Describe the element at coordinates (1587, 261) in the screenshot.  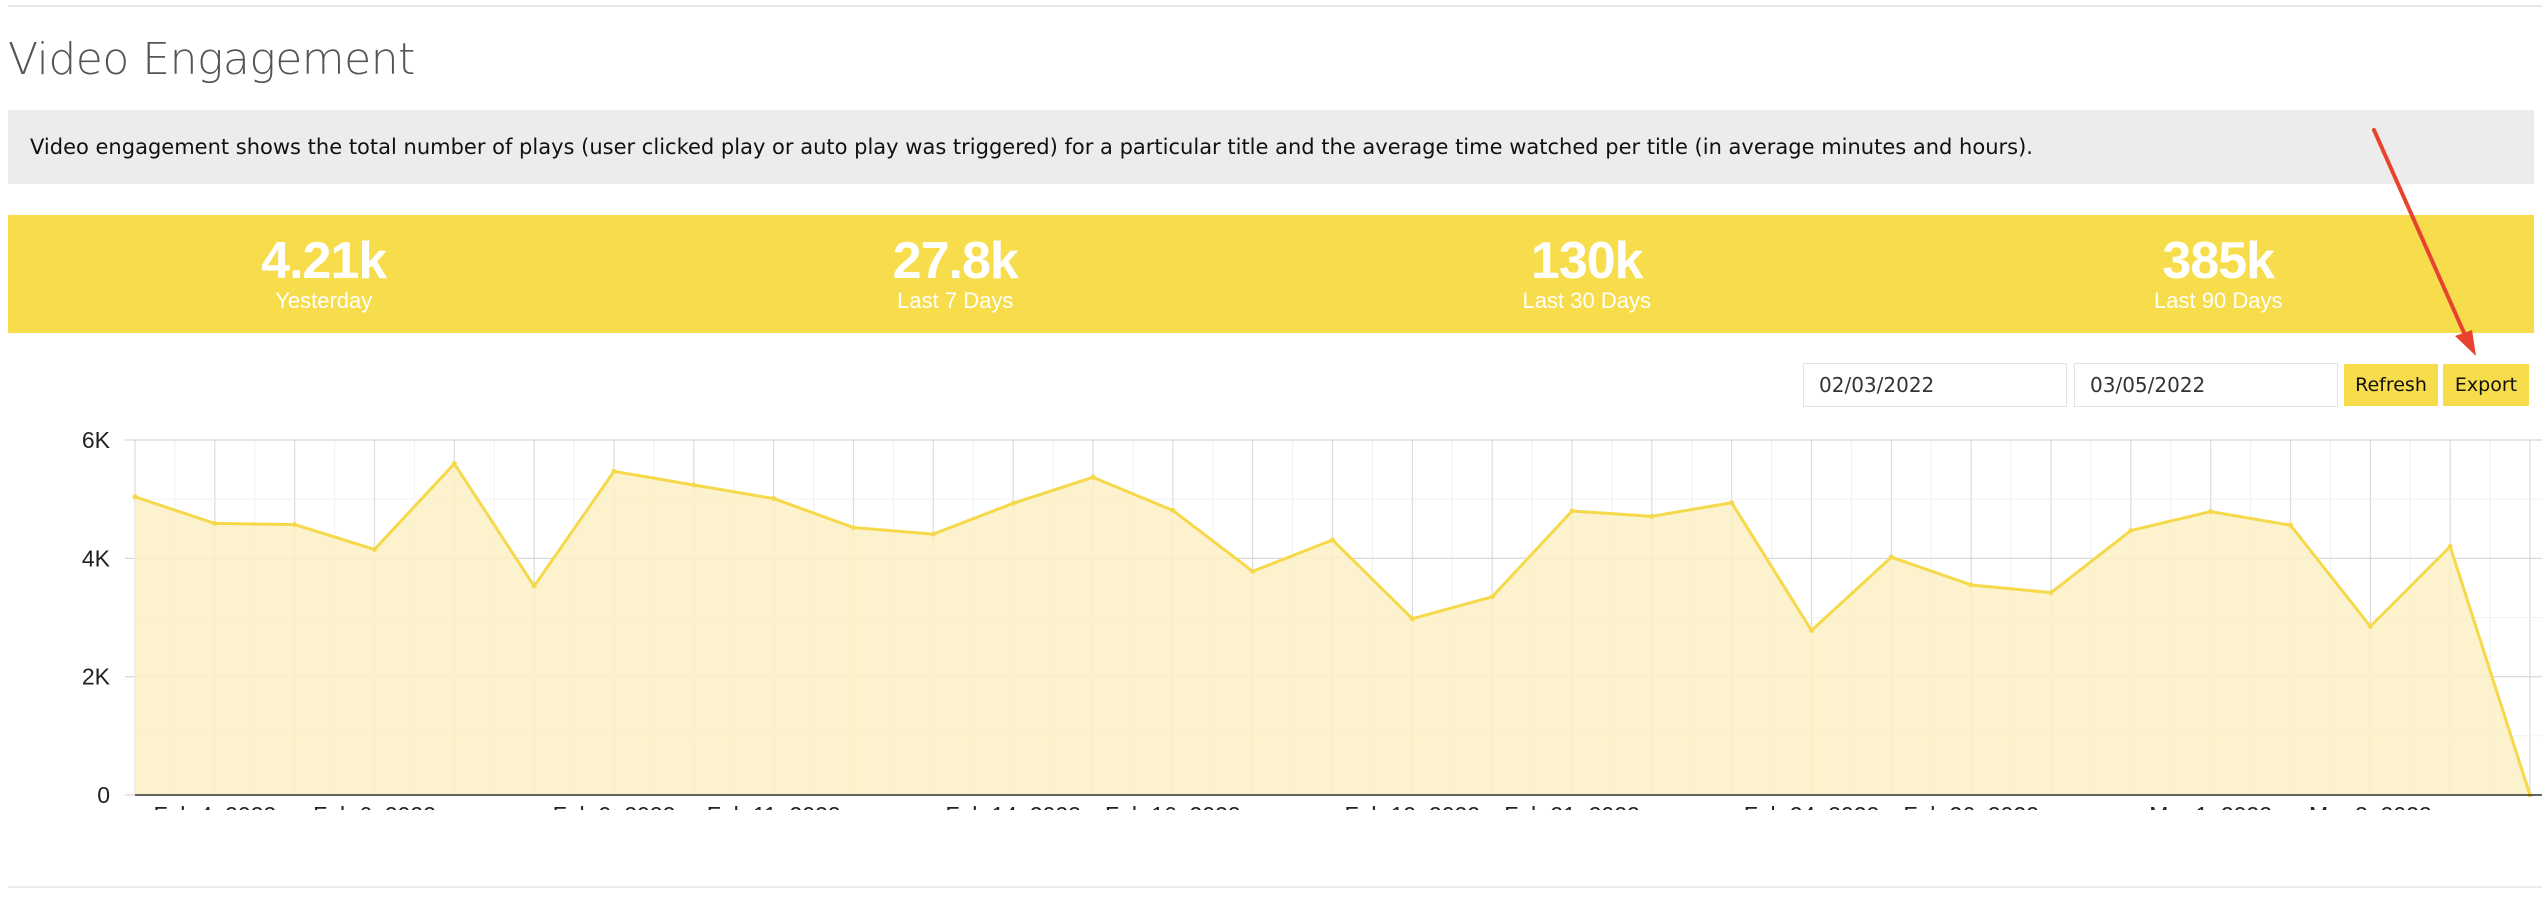
I see `stat-value: 130k` at that location.